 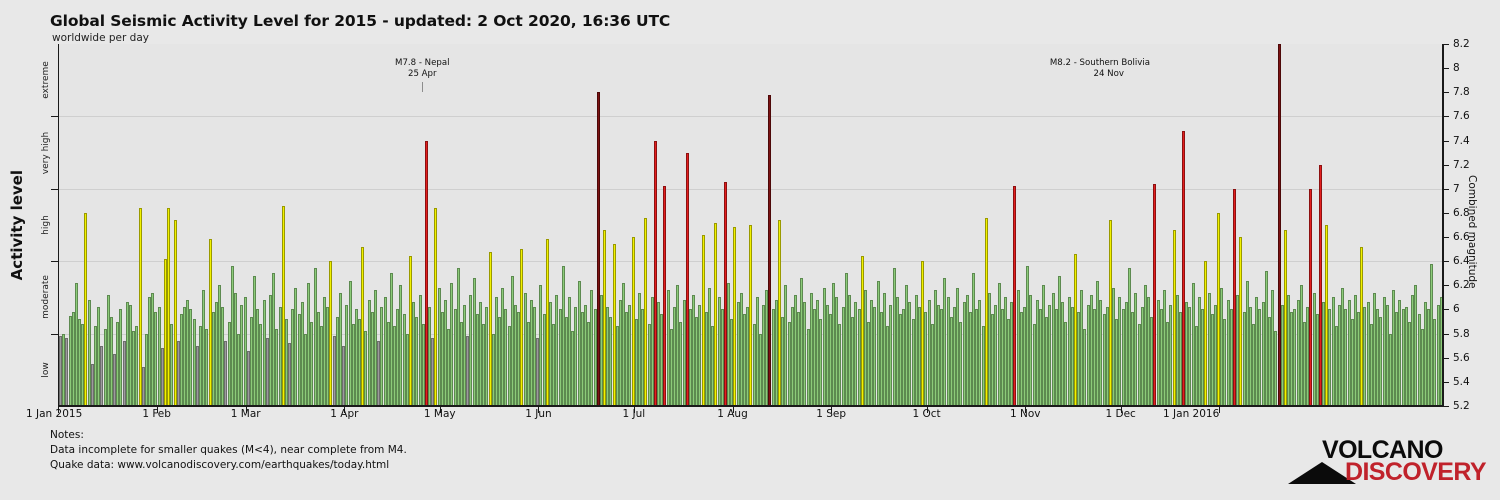 I want to click on annotation-2-title: M8.2 - Southern Bolivia, so click(x=1100, y=63).